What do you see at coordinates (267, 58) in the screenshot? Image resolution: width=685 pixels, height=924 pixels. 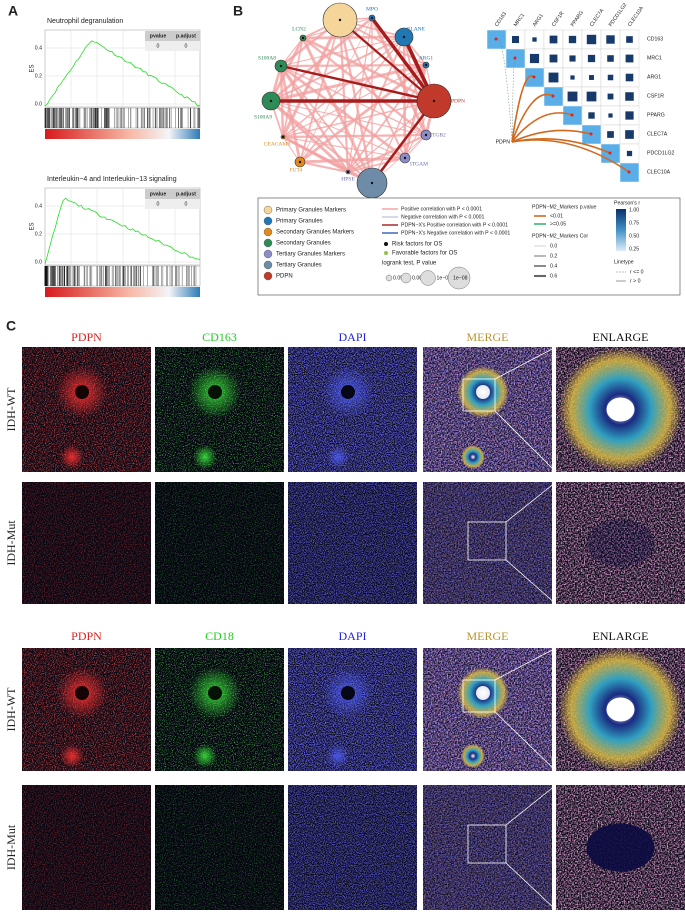 I see `node-label: S100A8` at bounding box center [267, 58].